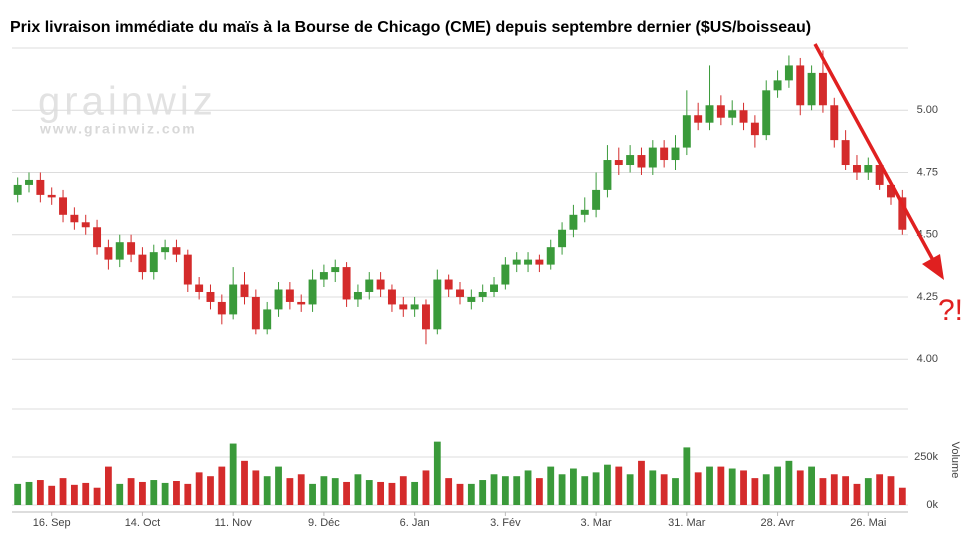 This screenshot has width=976, height=543. Describe the element at coordinates (933, 267) in the screenshot. I see `arrow-head` at that location.